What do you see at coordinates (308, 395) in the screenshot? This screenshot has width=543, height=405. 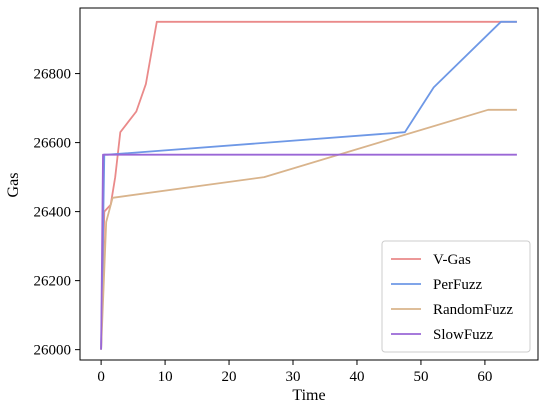 I see `x-axis-label: Time` at bounding box center [308, 395].